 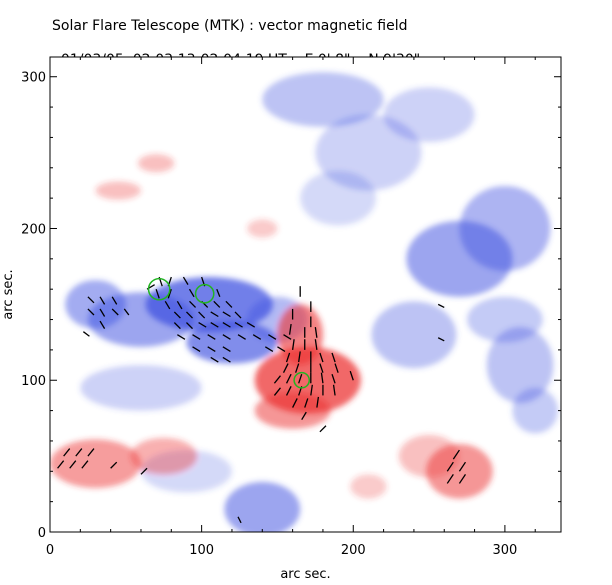 I want to click on x-tick-label: 200, so click(x=353, y=550).